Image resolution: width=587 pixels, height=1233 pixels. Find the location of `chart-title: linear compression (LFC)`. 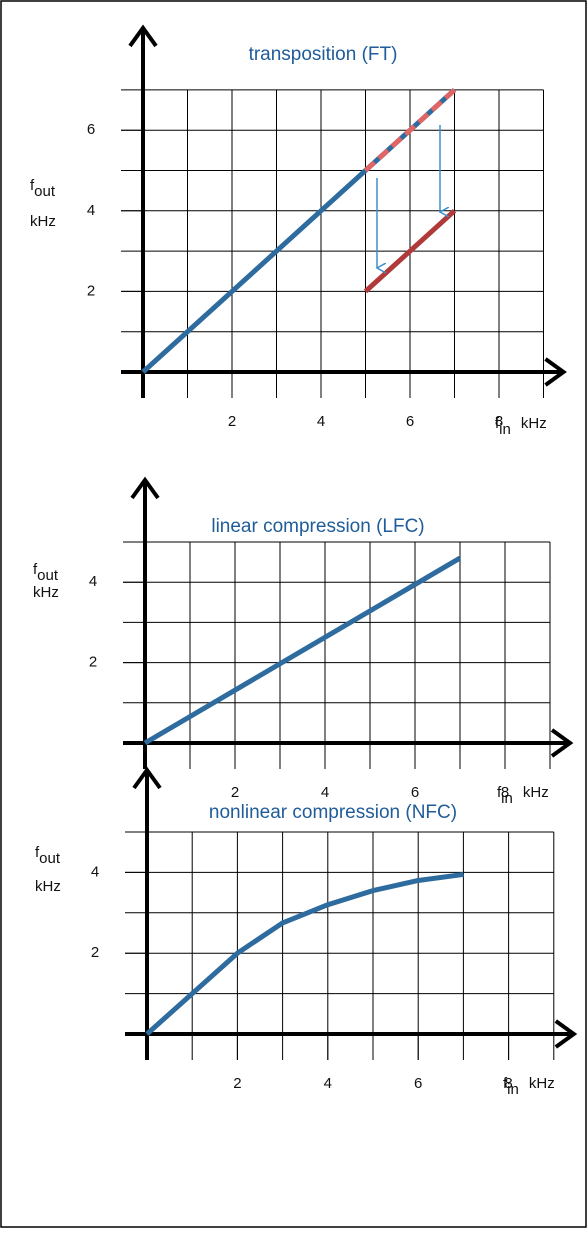

chart-title: linear compression (LFC) is located at coordinates (317, 526).